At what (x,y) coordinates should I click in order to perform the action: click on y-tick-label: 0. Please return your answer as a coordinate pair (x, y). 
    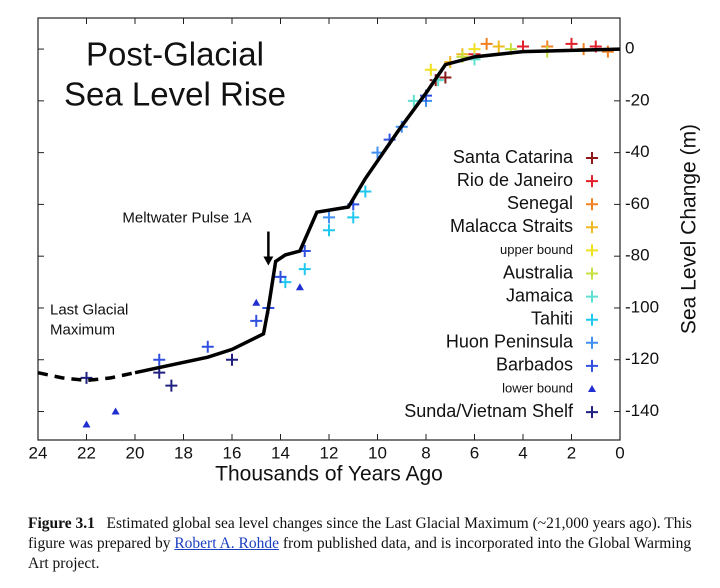
    Looking at the image, I should click on (629, 48).